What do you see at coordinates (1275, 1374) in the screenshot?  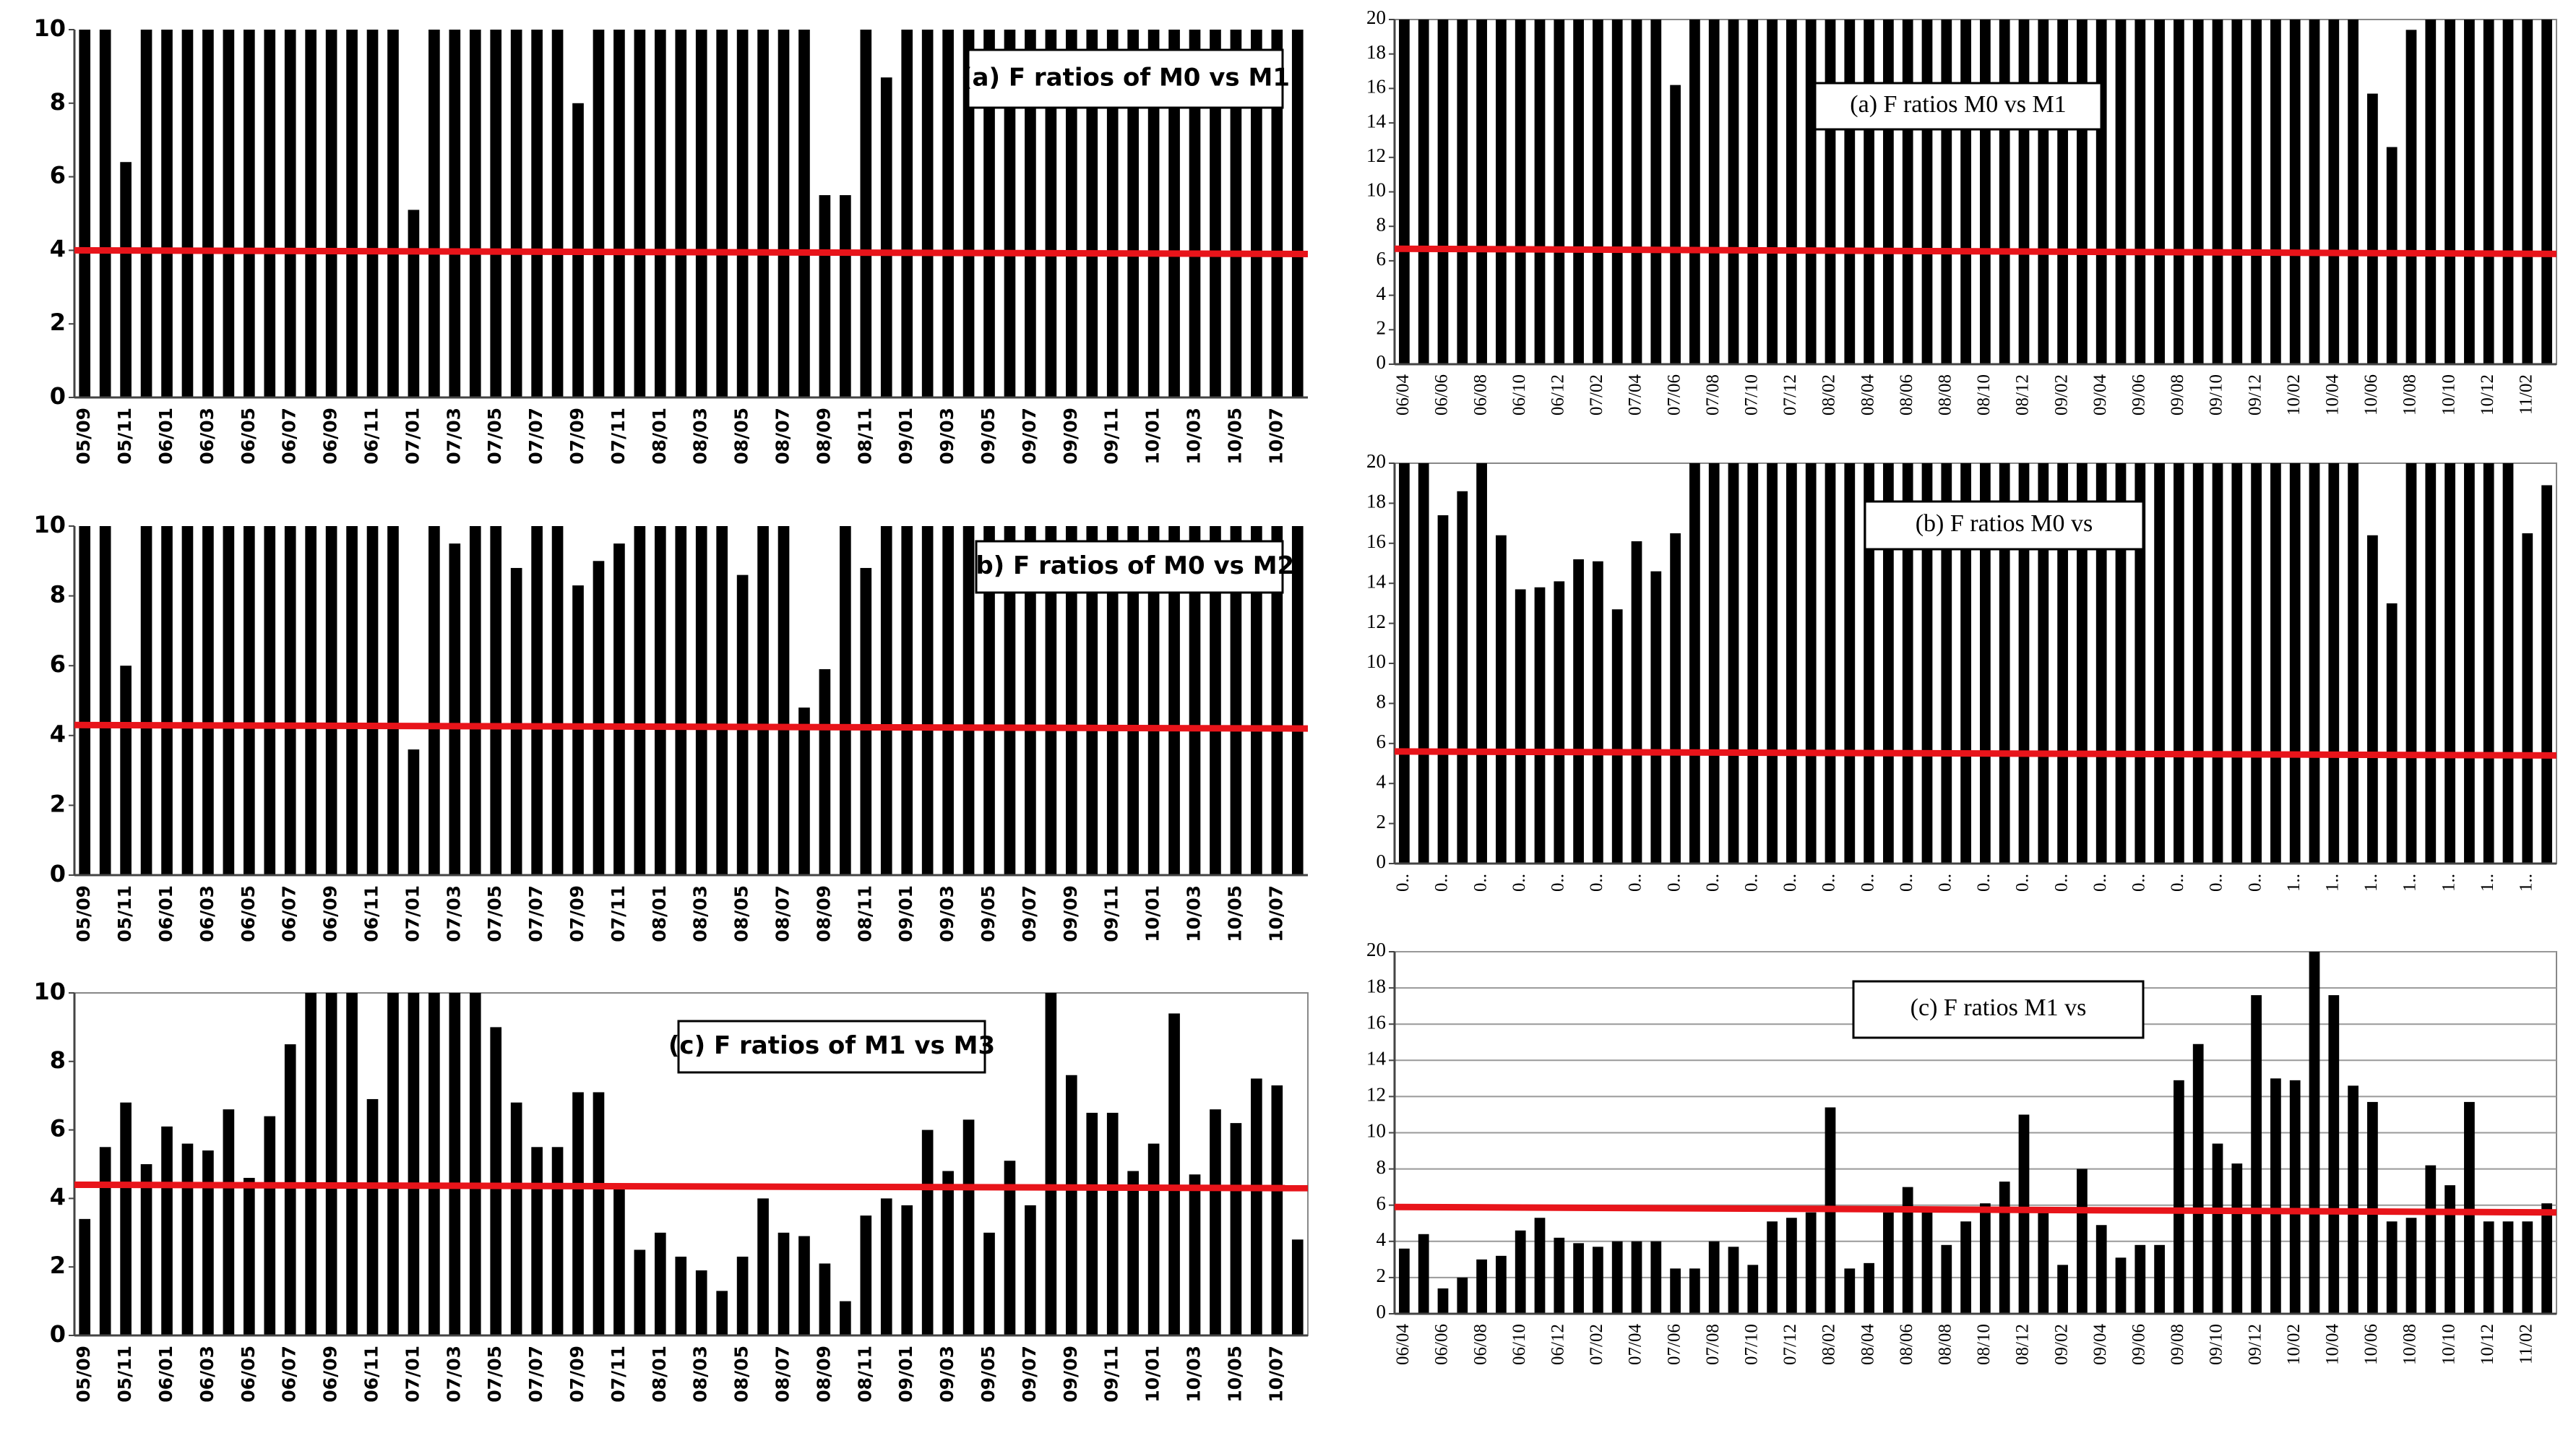 I see `x-tick-label: 10/07` at bounding box center [1275, 1374].